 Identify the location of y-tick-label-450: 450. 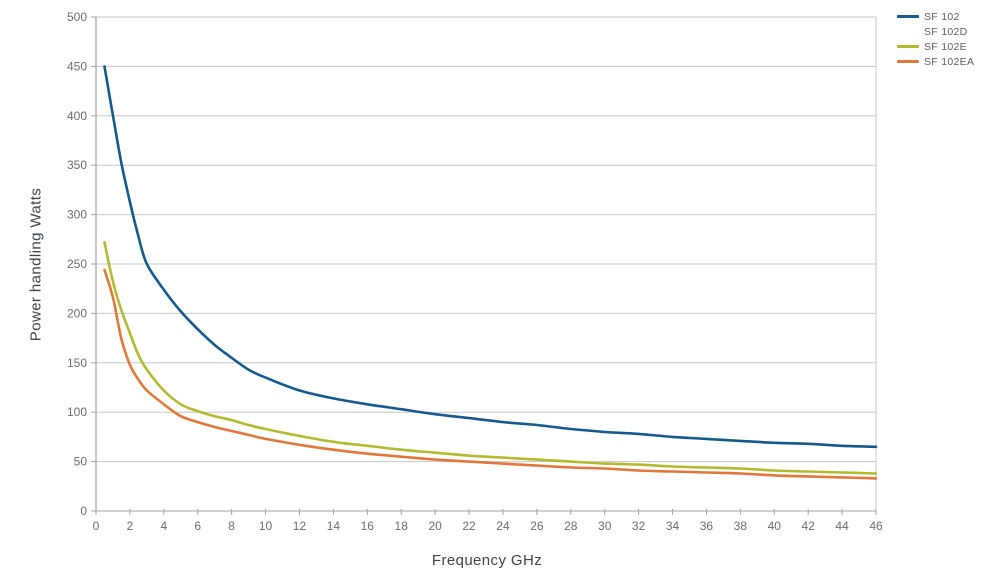
(77, 66).